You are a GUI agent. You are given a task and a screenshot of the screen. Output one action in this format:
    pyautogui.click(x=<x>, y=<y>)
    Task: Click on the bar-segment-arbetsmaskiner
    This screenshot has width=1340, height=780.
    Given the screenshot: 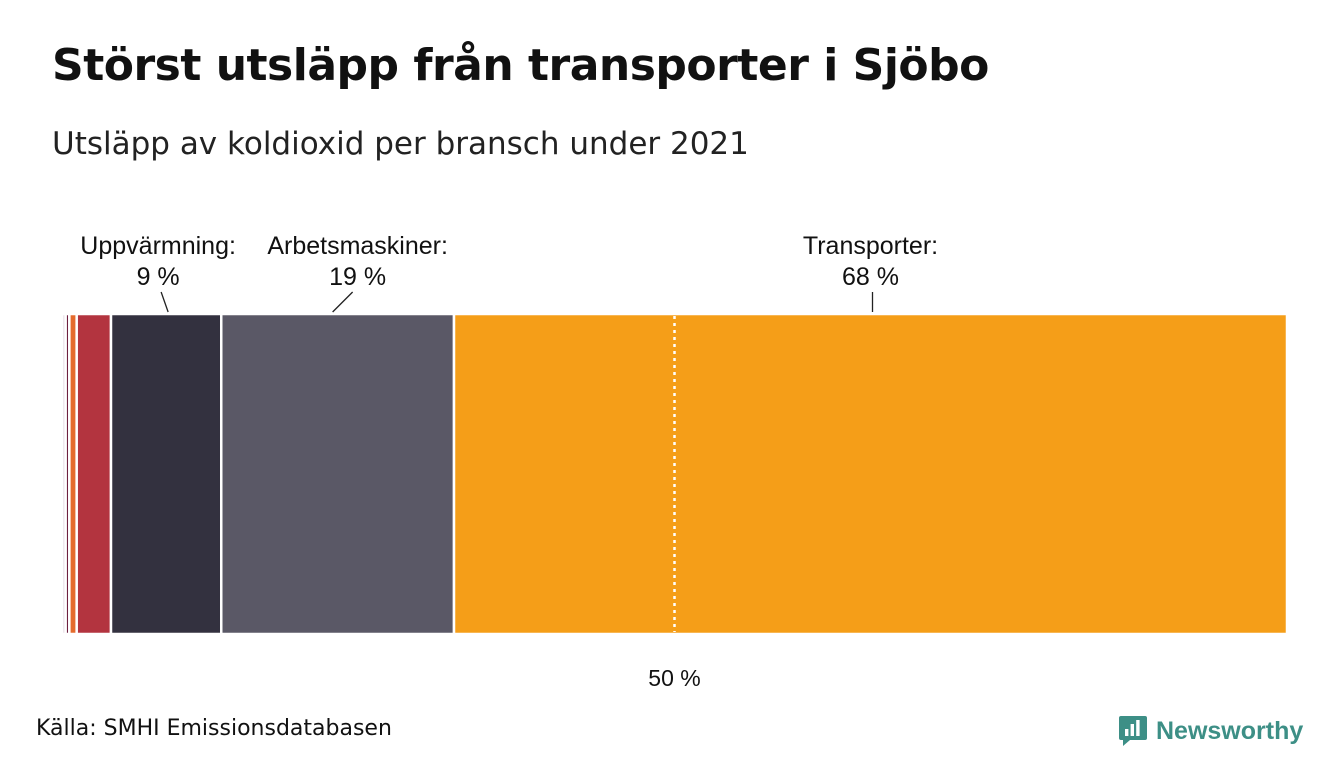 What is the action you would take?
    pyautogui.click(x=338, y=474)
    